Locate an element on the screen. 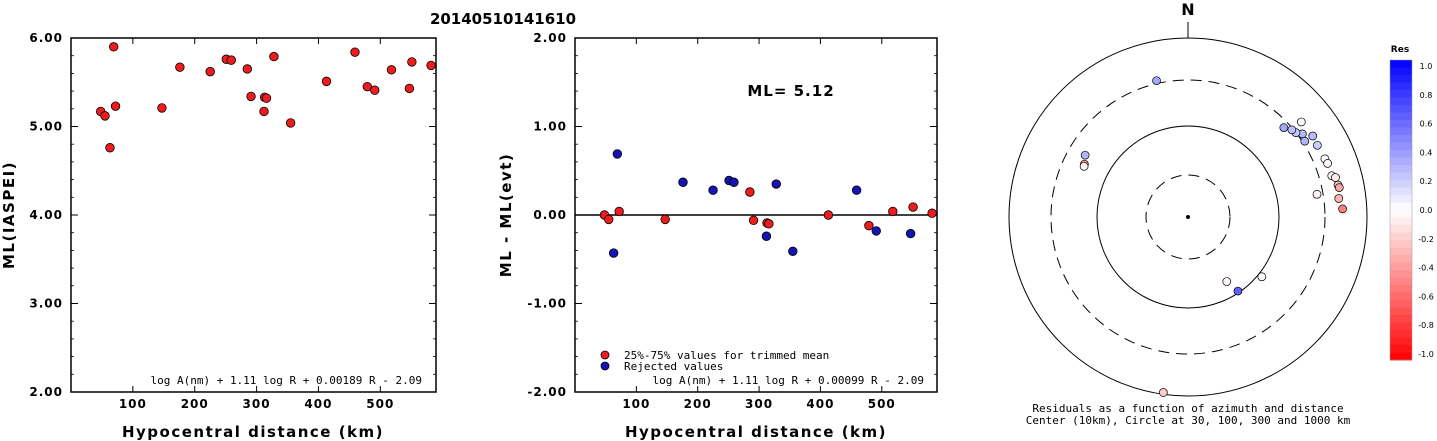 This screenshot has height=441, width=1437. legend-label-rejected: Rejected values is located at coordinates (673, 366).